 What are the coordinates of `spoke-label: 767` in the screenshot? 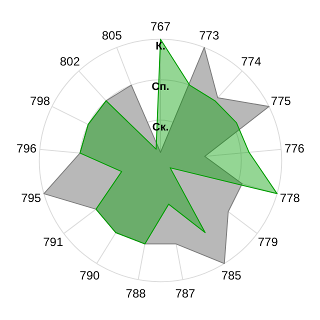 It's located at (160, 26).